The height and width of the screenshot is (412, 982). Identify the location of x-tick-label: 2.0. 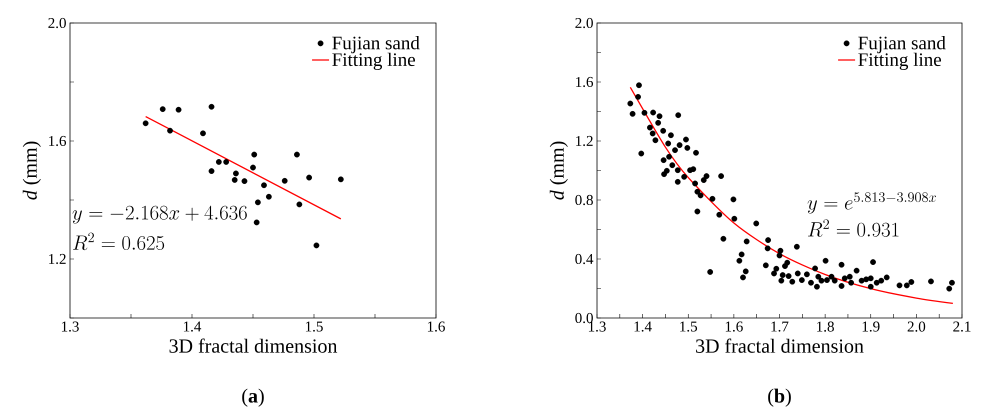
(917, 327).